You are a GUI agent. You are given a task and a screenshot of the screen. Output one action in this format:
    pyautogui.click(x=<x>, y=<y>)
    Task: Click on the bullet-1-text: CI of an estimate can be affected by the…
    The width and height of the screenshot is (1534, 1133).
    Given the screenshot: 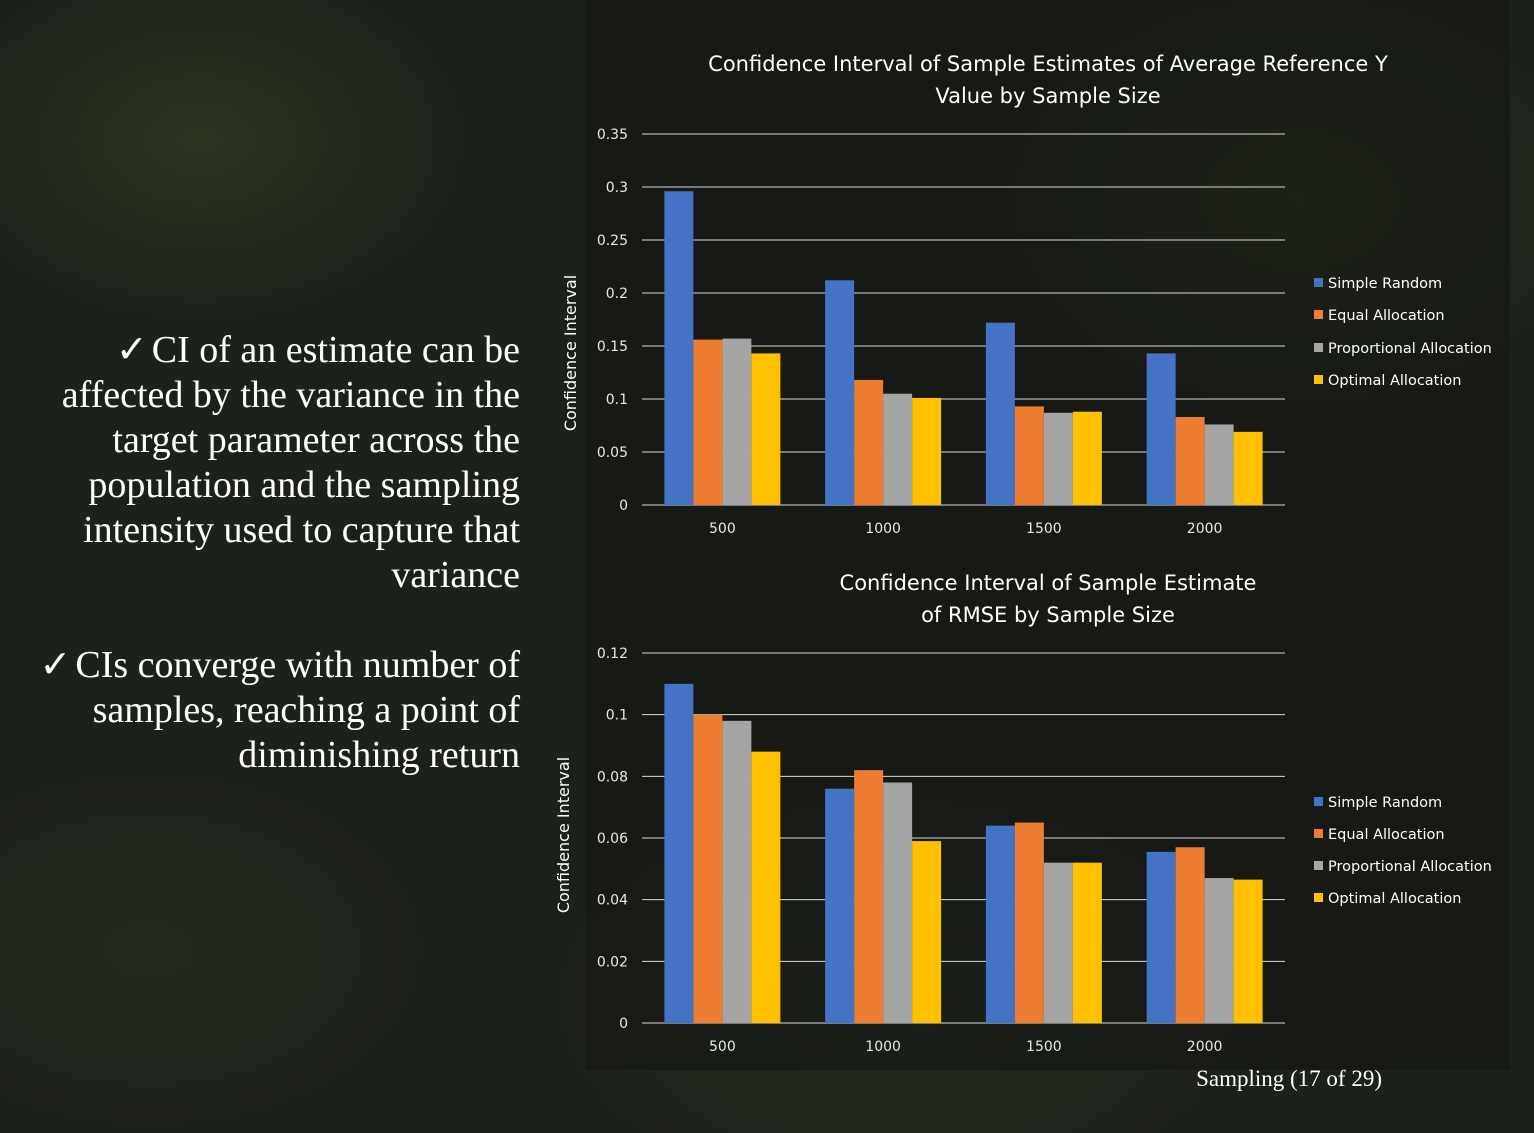 What is the action you would take?
    pyautogui.click(x=290, y=462)
    